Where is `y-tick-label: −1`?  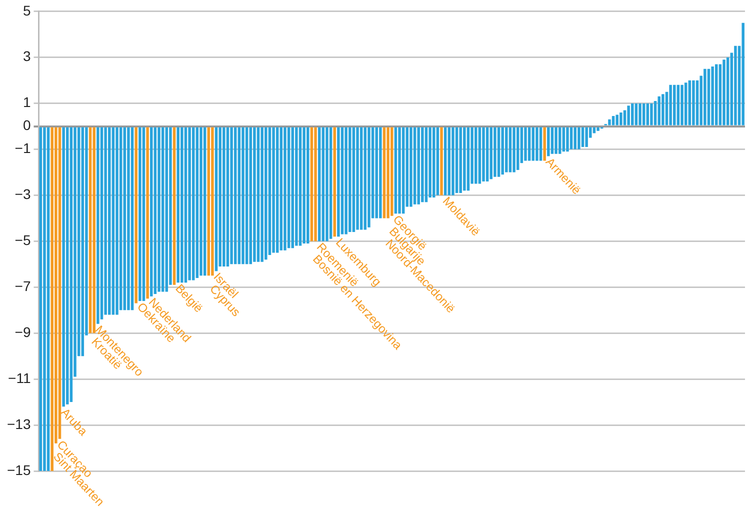 y-tick-label: −1 is located at coordinates (22, 148).